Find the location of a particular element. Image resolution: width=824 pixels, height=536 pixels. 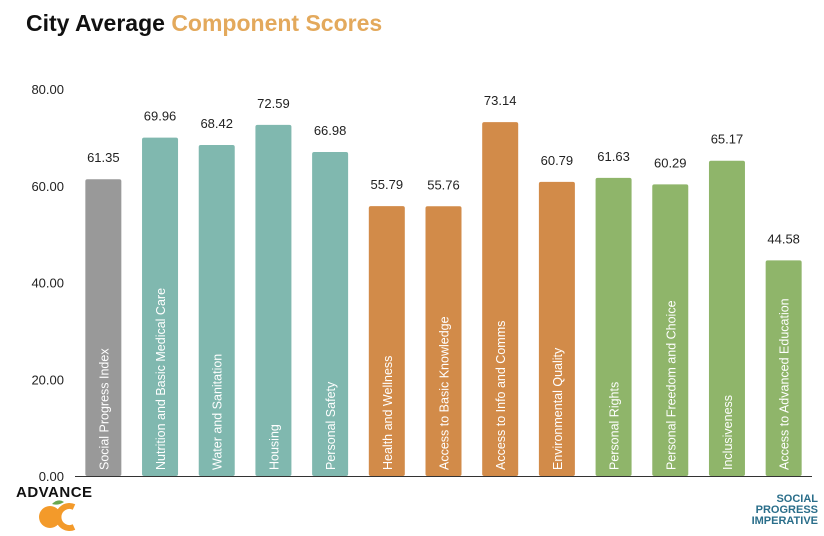

category-label: Inclusiveness is located at coordinates (728, 432).